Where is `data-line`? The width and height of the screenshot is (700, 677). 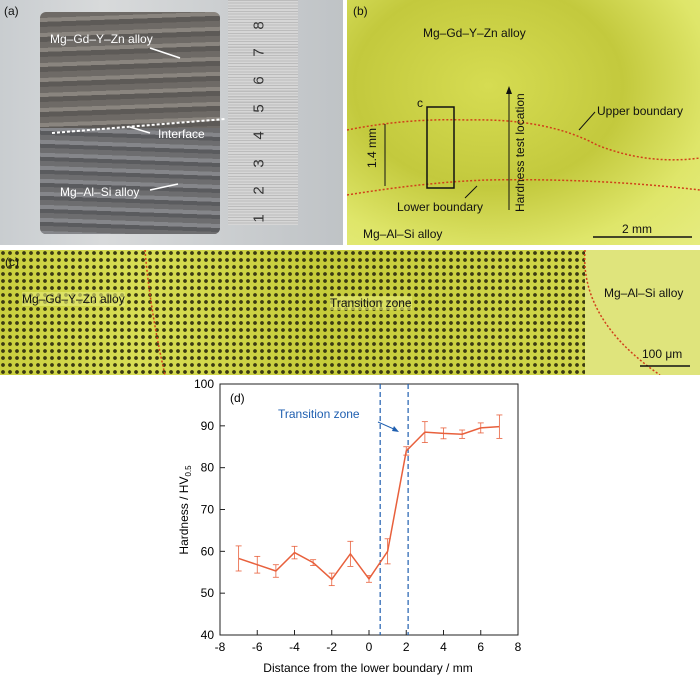 data-line is located at coordinates (369, 503).